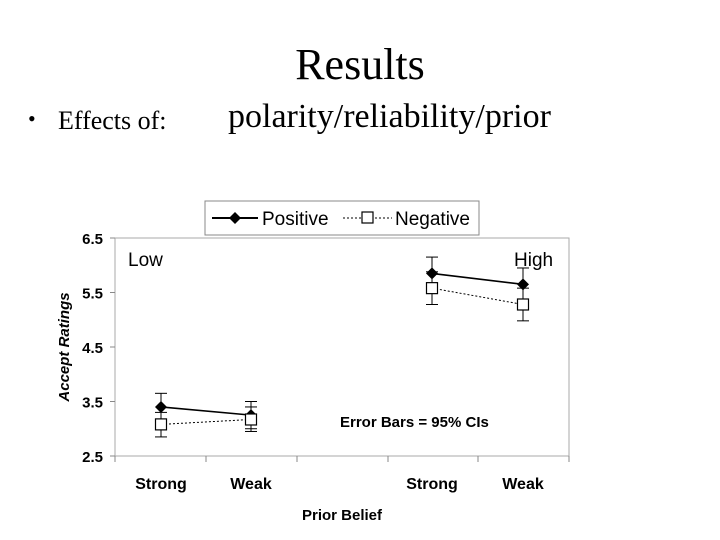  Describe the element at coordinates (389, 116) in the screenshot. I see `bullet-main-text: polarity/reliability/prior` at that location.